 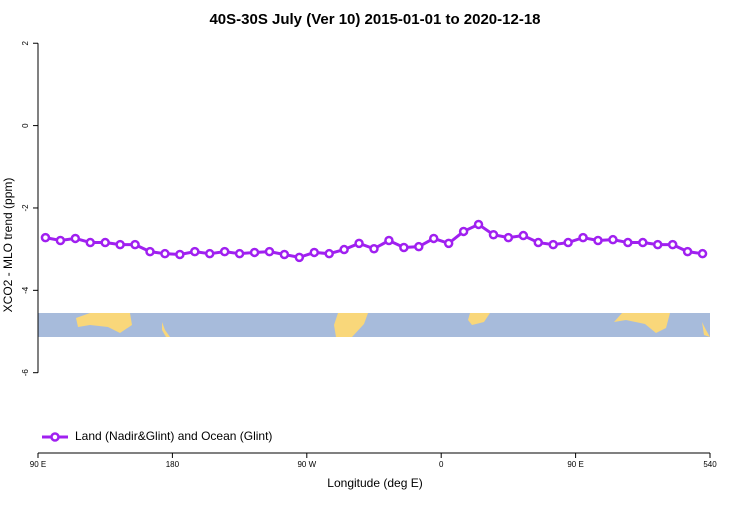 What do you see at coordinates (8, 245) in the screenshot?
I see `y-axis-label: XCO2 - MLO trend (ppm)` at bounding box center [8, 245].